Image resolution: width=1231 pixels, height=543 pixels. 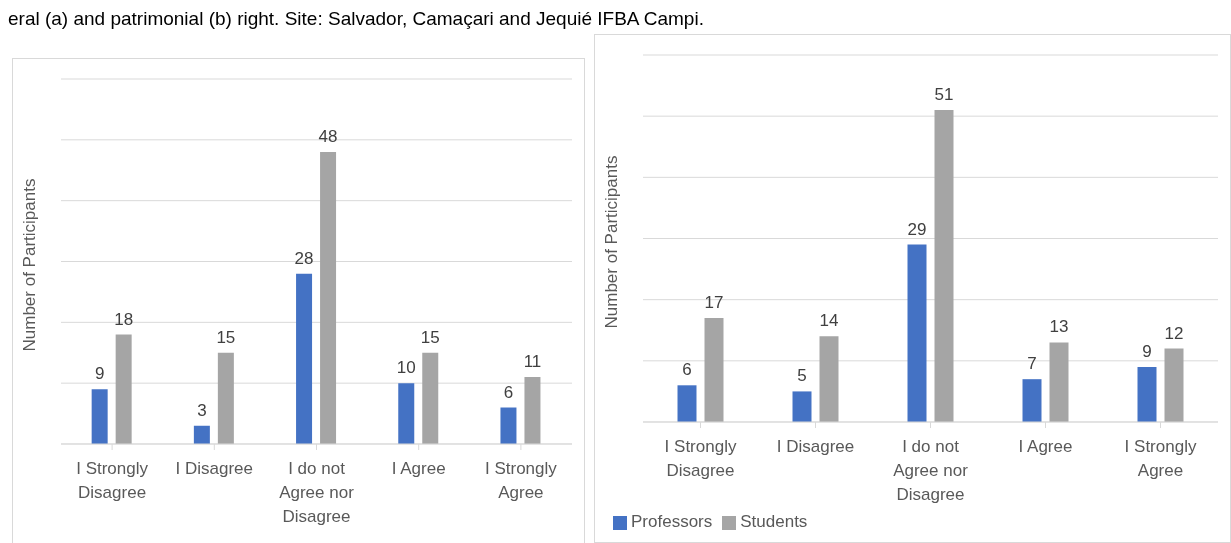 What do you see at coordinates (532, 362) in the screenshot?
I see `data-label: 11` at bounding box center [532, 362].